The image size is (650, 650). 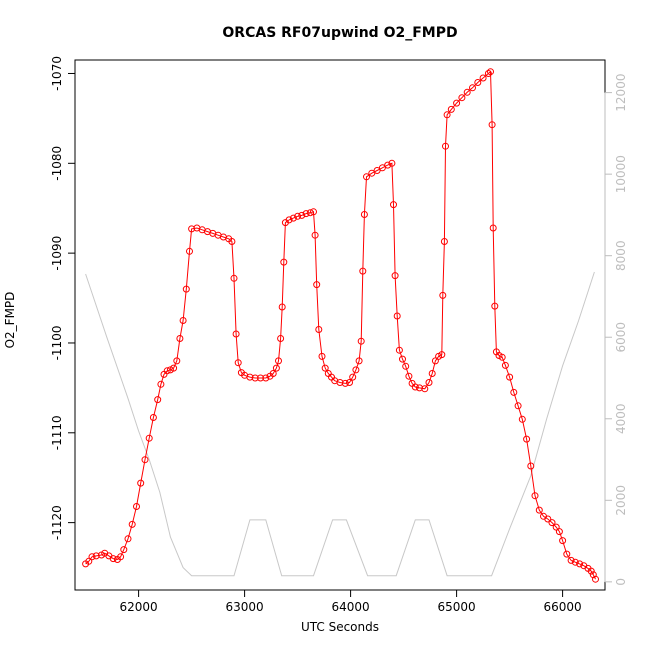 What do you see at coordinates (621, 337) in the screenshot?
I see `right-y-tick-label: 6000` at bounding box center [621, 337].